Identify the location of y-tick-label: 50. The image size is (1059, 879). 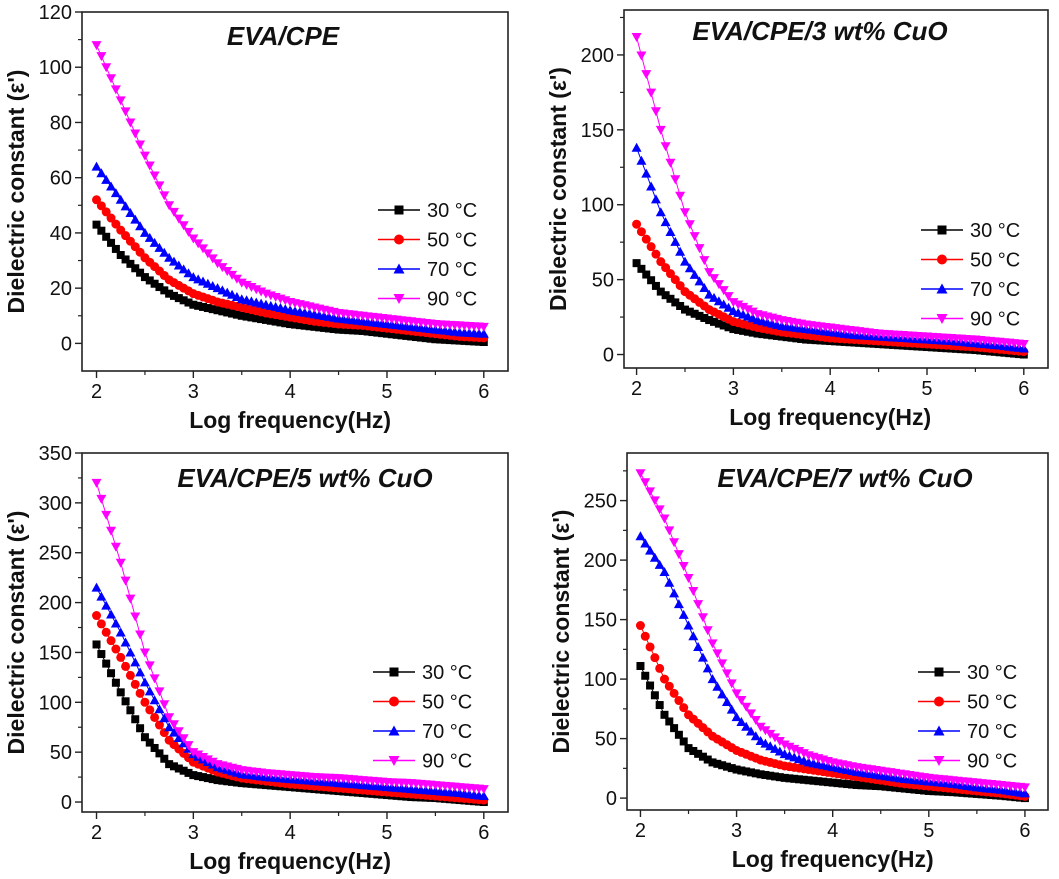
(61, 753).